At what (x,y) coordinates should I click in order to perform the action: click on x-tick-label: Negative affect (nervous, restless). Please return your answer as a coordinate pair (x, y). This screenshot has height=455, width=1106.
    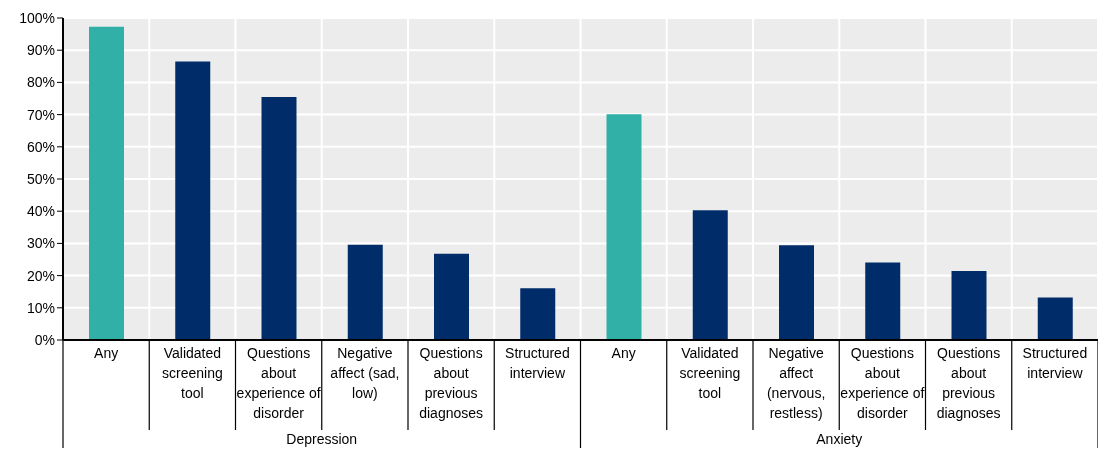
    Looking at the image, I should click on (796, 383).